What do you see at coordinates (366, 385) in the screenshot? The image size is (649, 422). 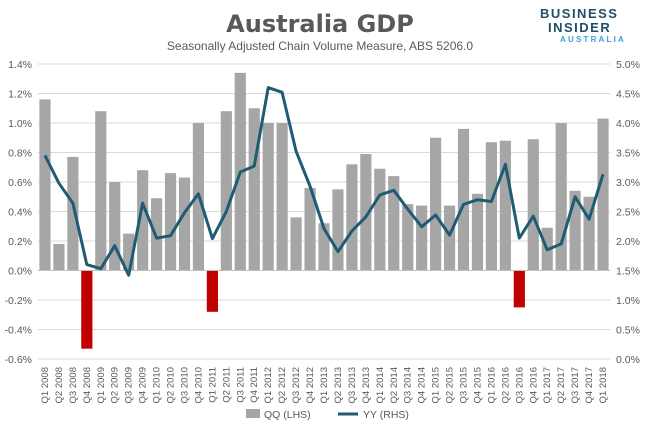 I see `x-tick-label: Q4 2013` at bounding box center [366, 385].